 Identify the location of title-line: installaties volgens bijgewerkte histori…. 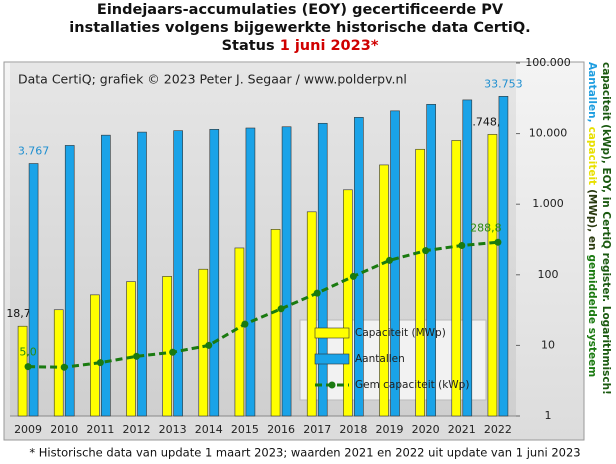
(299, 28).